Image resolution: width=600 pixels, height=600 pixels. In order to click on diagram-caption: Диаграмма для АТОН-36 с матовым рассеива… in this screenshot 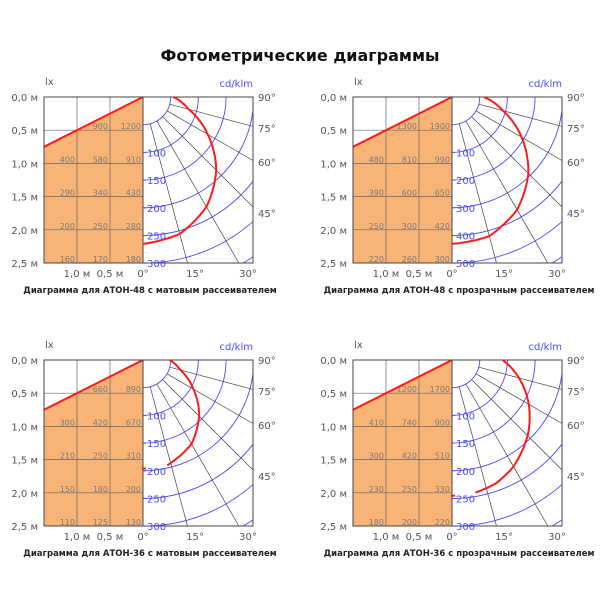, I will do `click(149, 554)`.